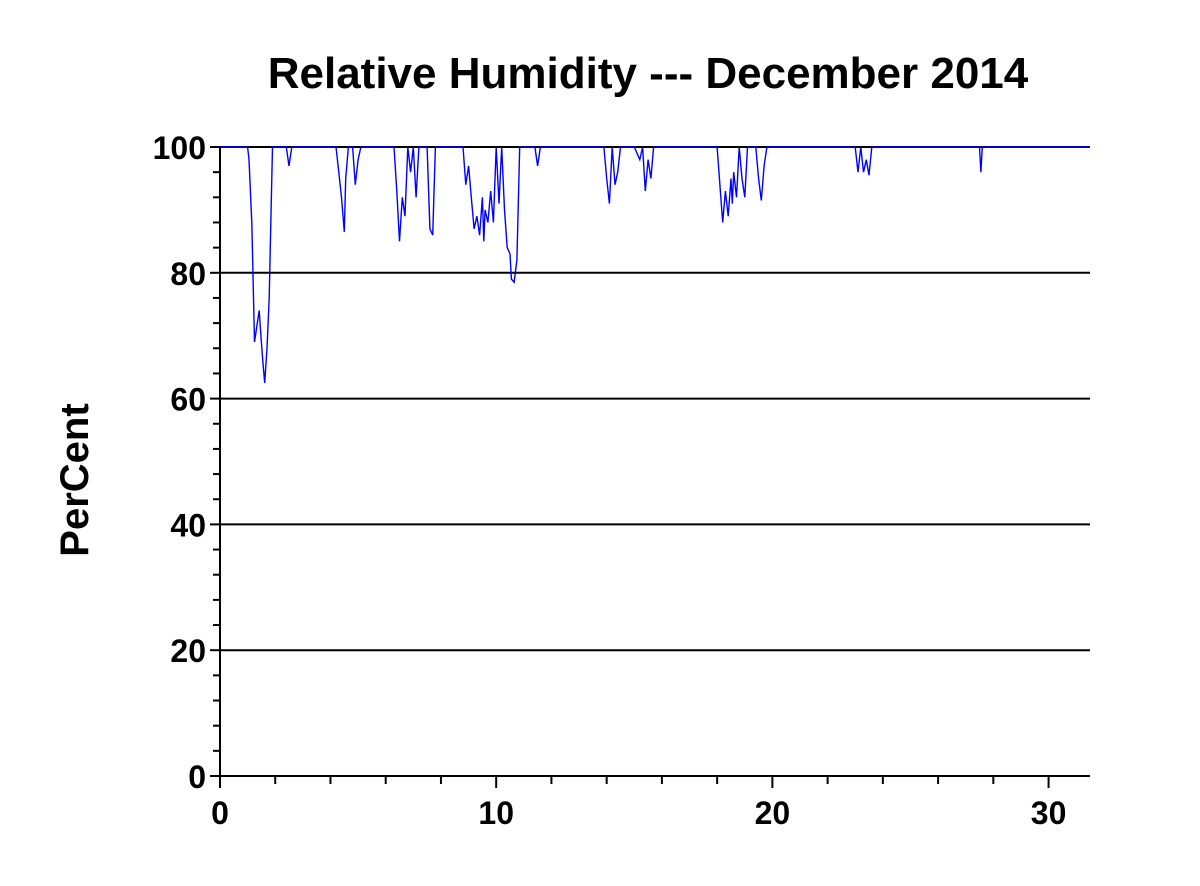 Image resolution: width=1200 pixels, height=886 pixels. What do you see at coordinates (1049, 813) in the screenshot?
I see `x-tick-label-30: 30` at bounding box center [1049, 813].